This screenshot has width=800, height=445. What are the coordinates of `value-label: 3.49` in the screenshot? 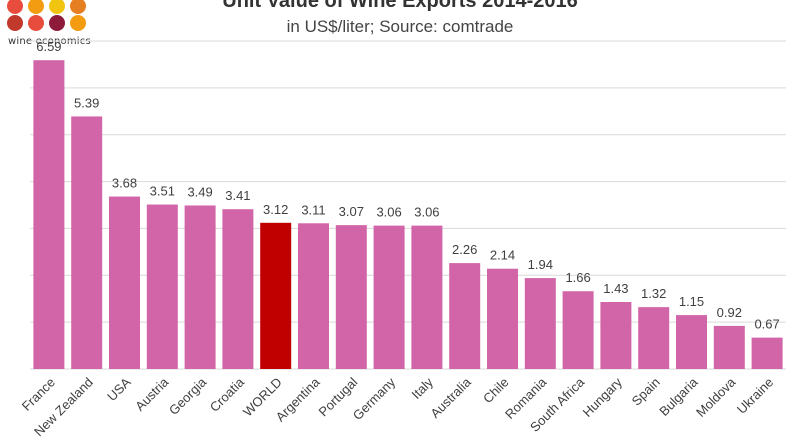 It's located at (199, 191).